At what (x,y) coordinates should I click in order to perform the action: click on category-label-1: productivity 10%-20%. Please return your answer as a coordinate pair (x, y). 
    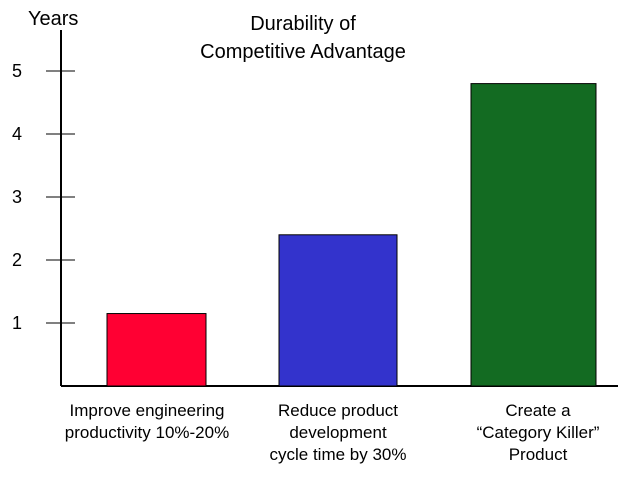
    Looking at the image, I should click on (147, 432).